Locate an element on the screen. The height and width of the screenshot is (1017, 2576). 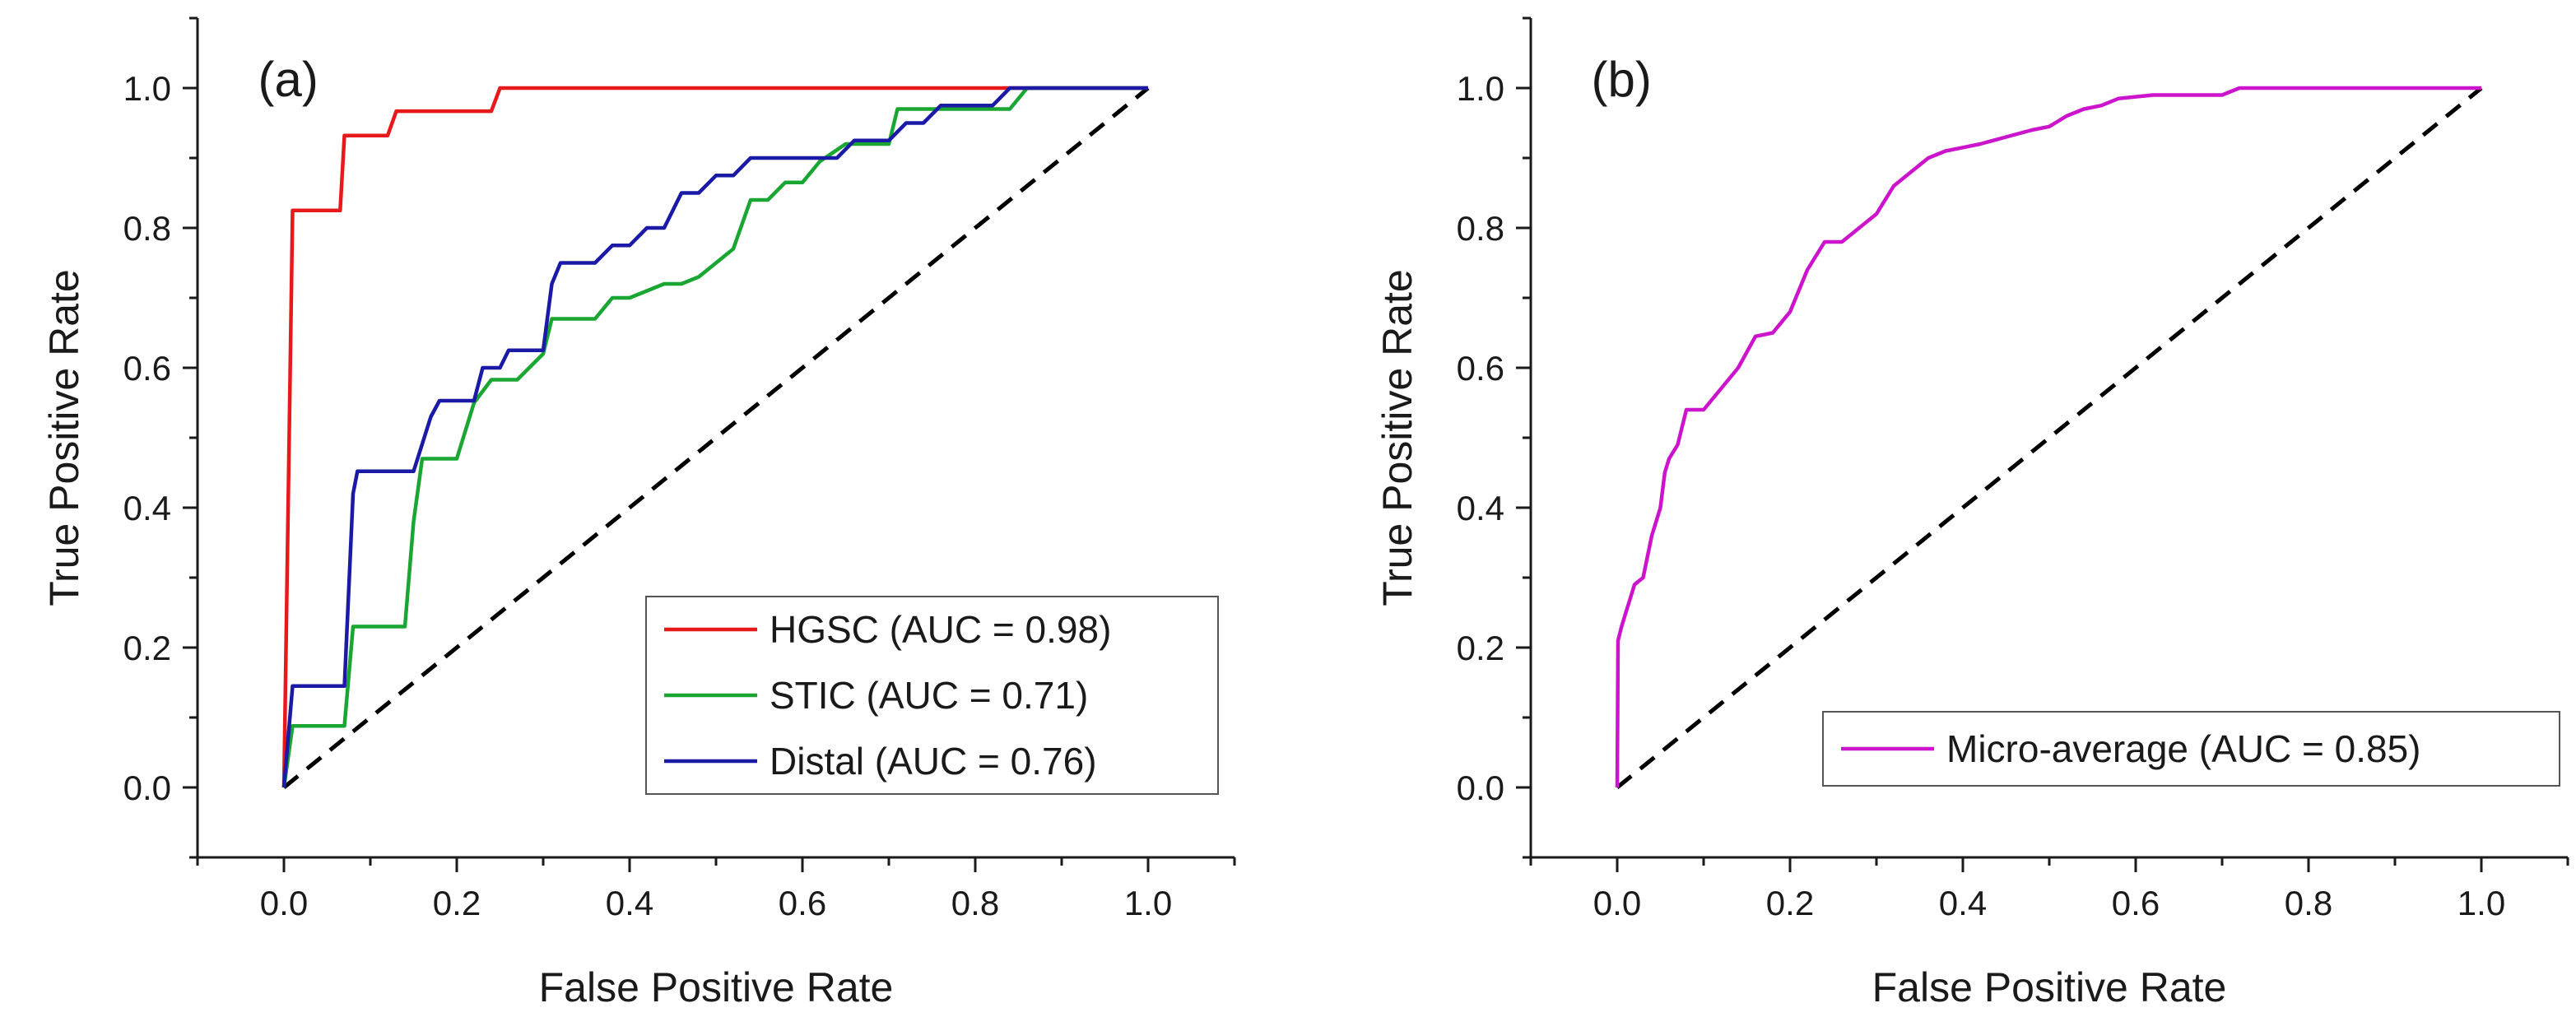
legend-box is located at coordinates (2191, 749).